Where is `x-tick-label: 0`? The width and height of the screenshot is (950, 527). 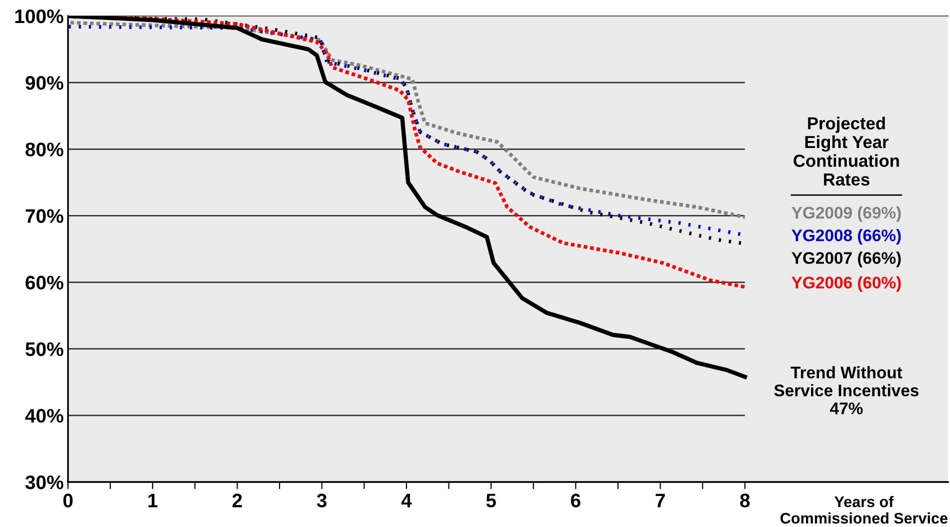 x-tick-label: 0 is located at coordinates (68, 501).